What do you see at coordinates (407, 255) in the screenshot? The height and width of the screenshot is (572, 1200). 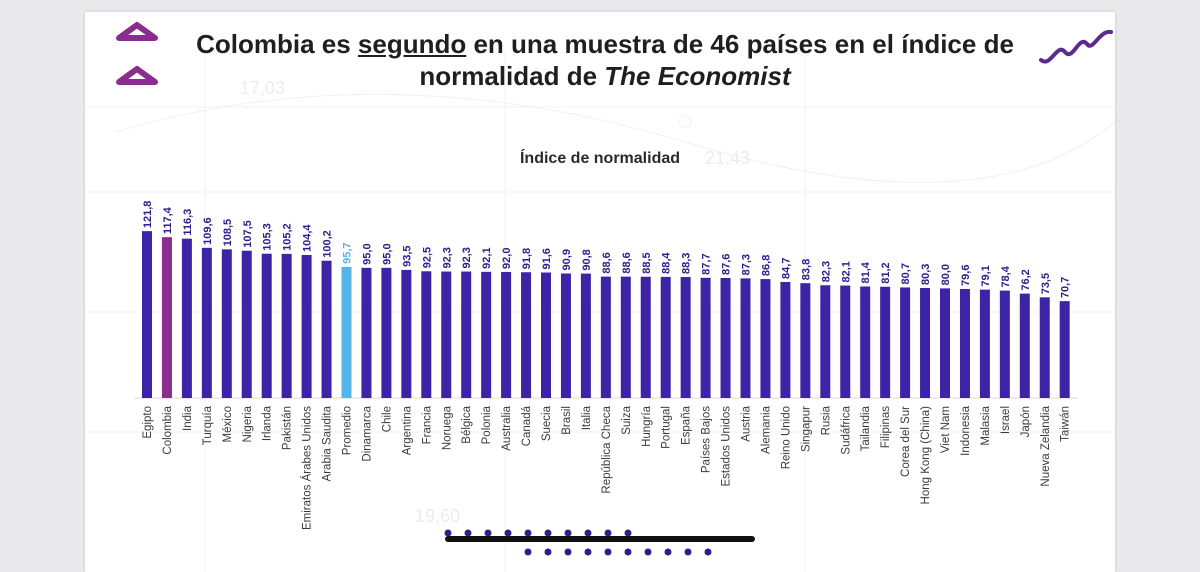 I see `value-label-13: 93,5` at bounding box center [407, 255].